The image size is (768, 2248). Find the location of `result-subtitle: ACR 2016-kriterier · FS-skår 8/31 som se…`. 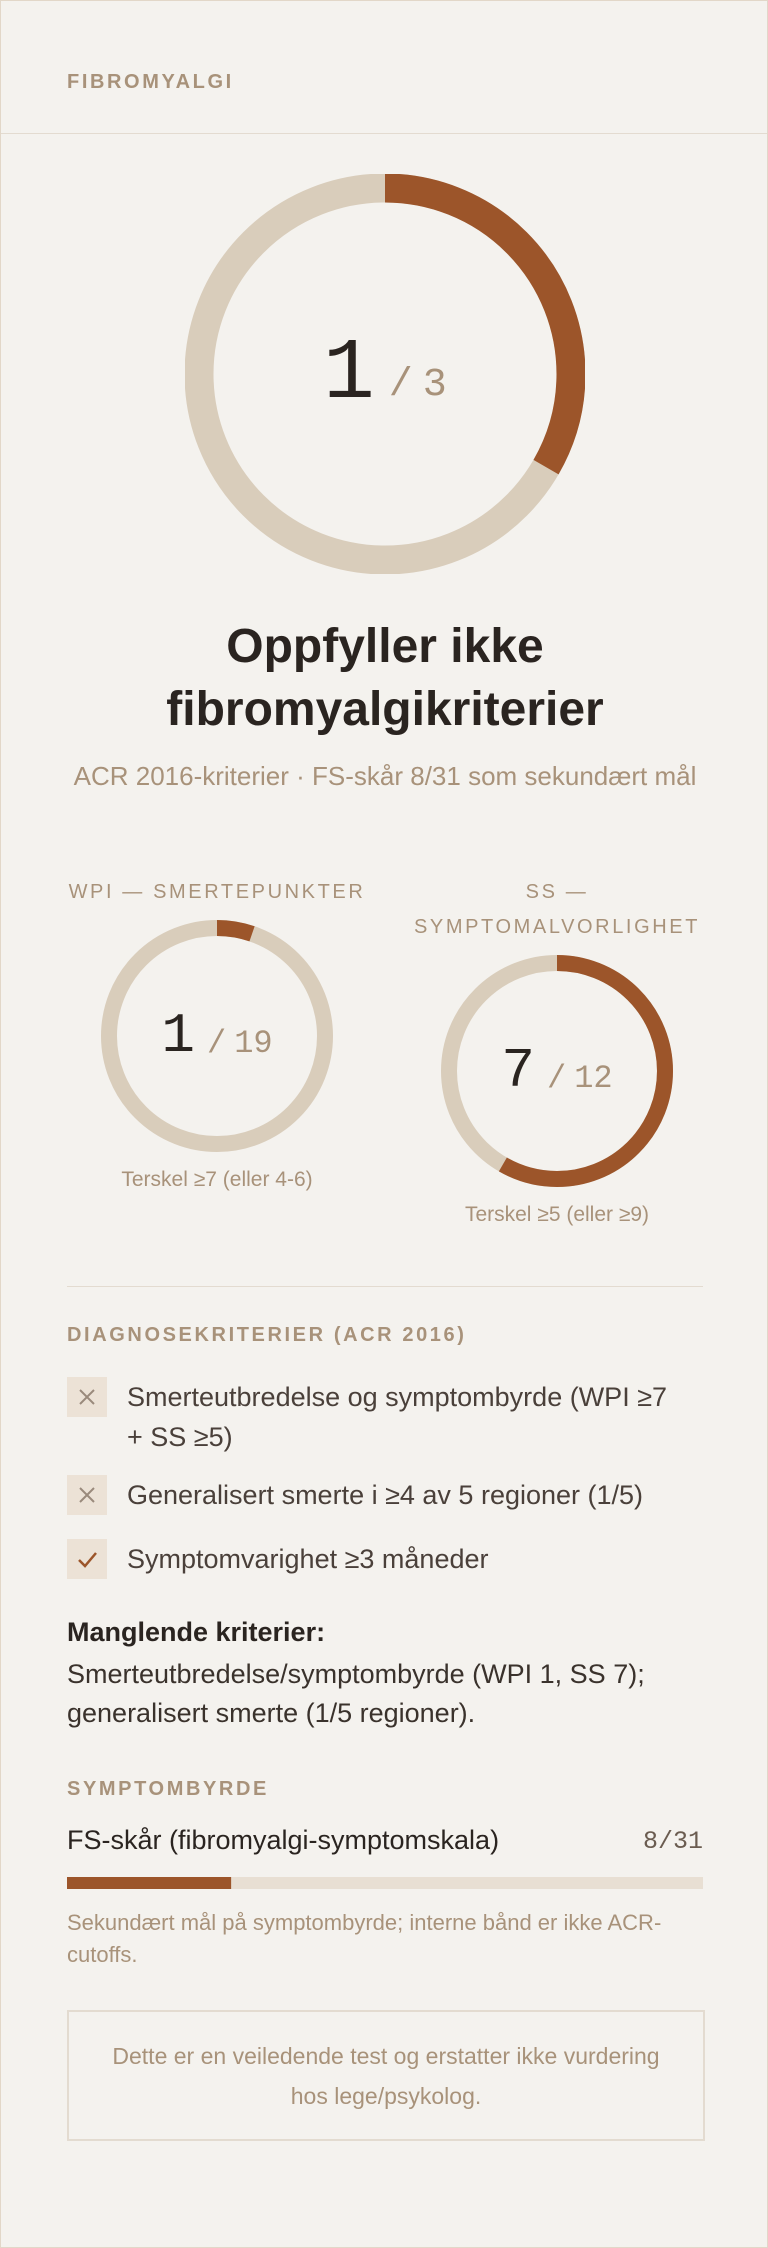

result-subtitle: ACR 2016-kriterier · FS-skår 8/31 som se… is located at coordinates (385, 776).